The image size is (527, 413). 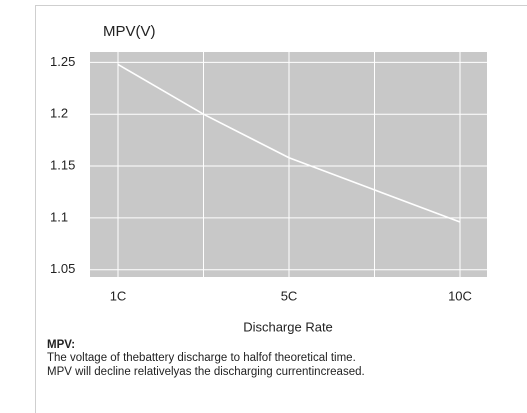 What do you see at coordinates (59, 216) in the screenshot?
I see `y-tick-label: 1.1` at bounding box center [59, 216].